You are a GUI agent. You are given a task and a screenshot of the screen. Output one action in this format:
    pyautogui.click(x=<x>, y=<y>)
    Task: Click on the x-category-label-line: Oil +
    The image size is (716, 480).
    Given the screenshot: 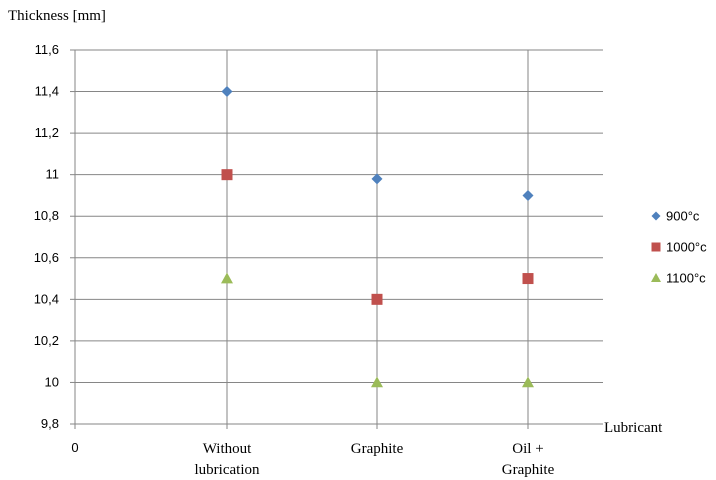 What is the action you would take?
    pyautogui.click(x=527, y=449)
    